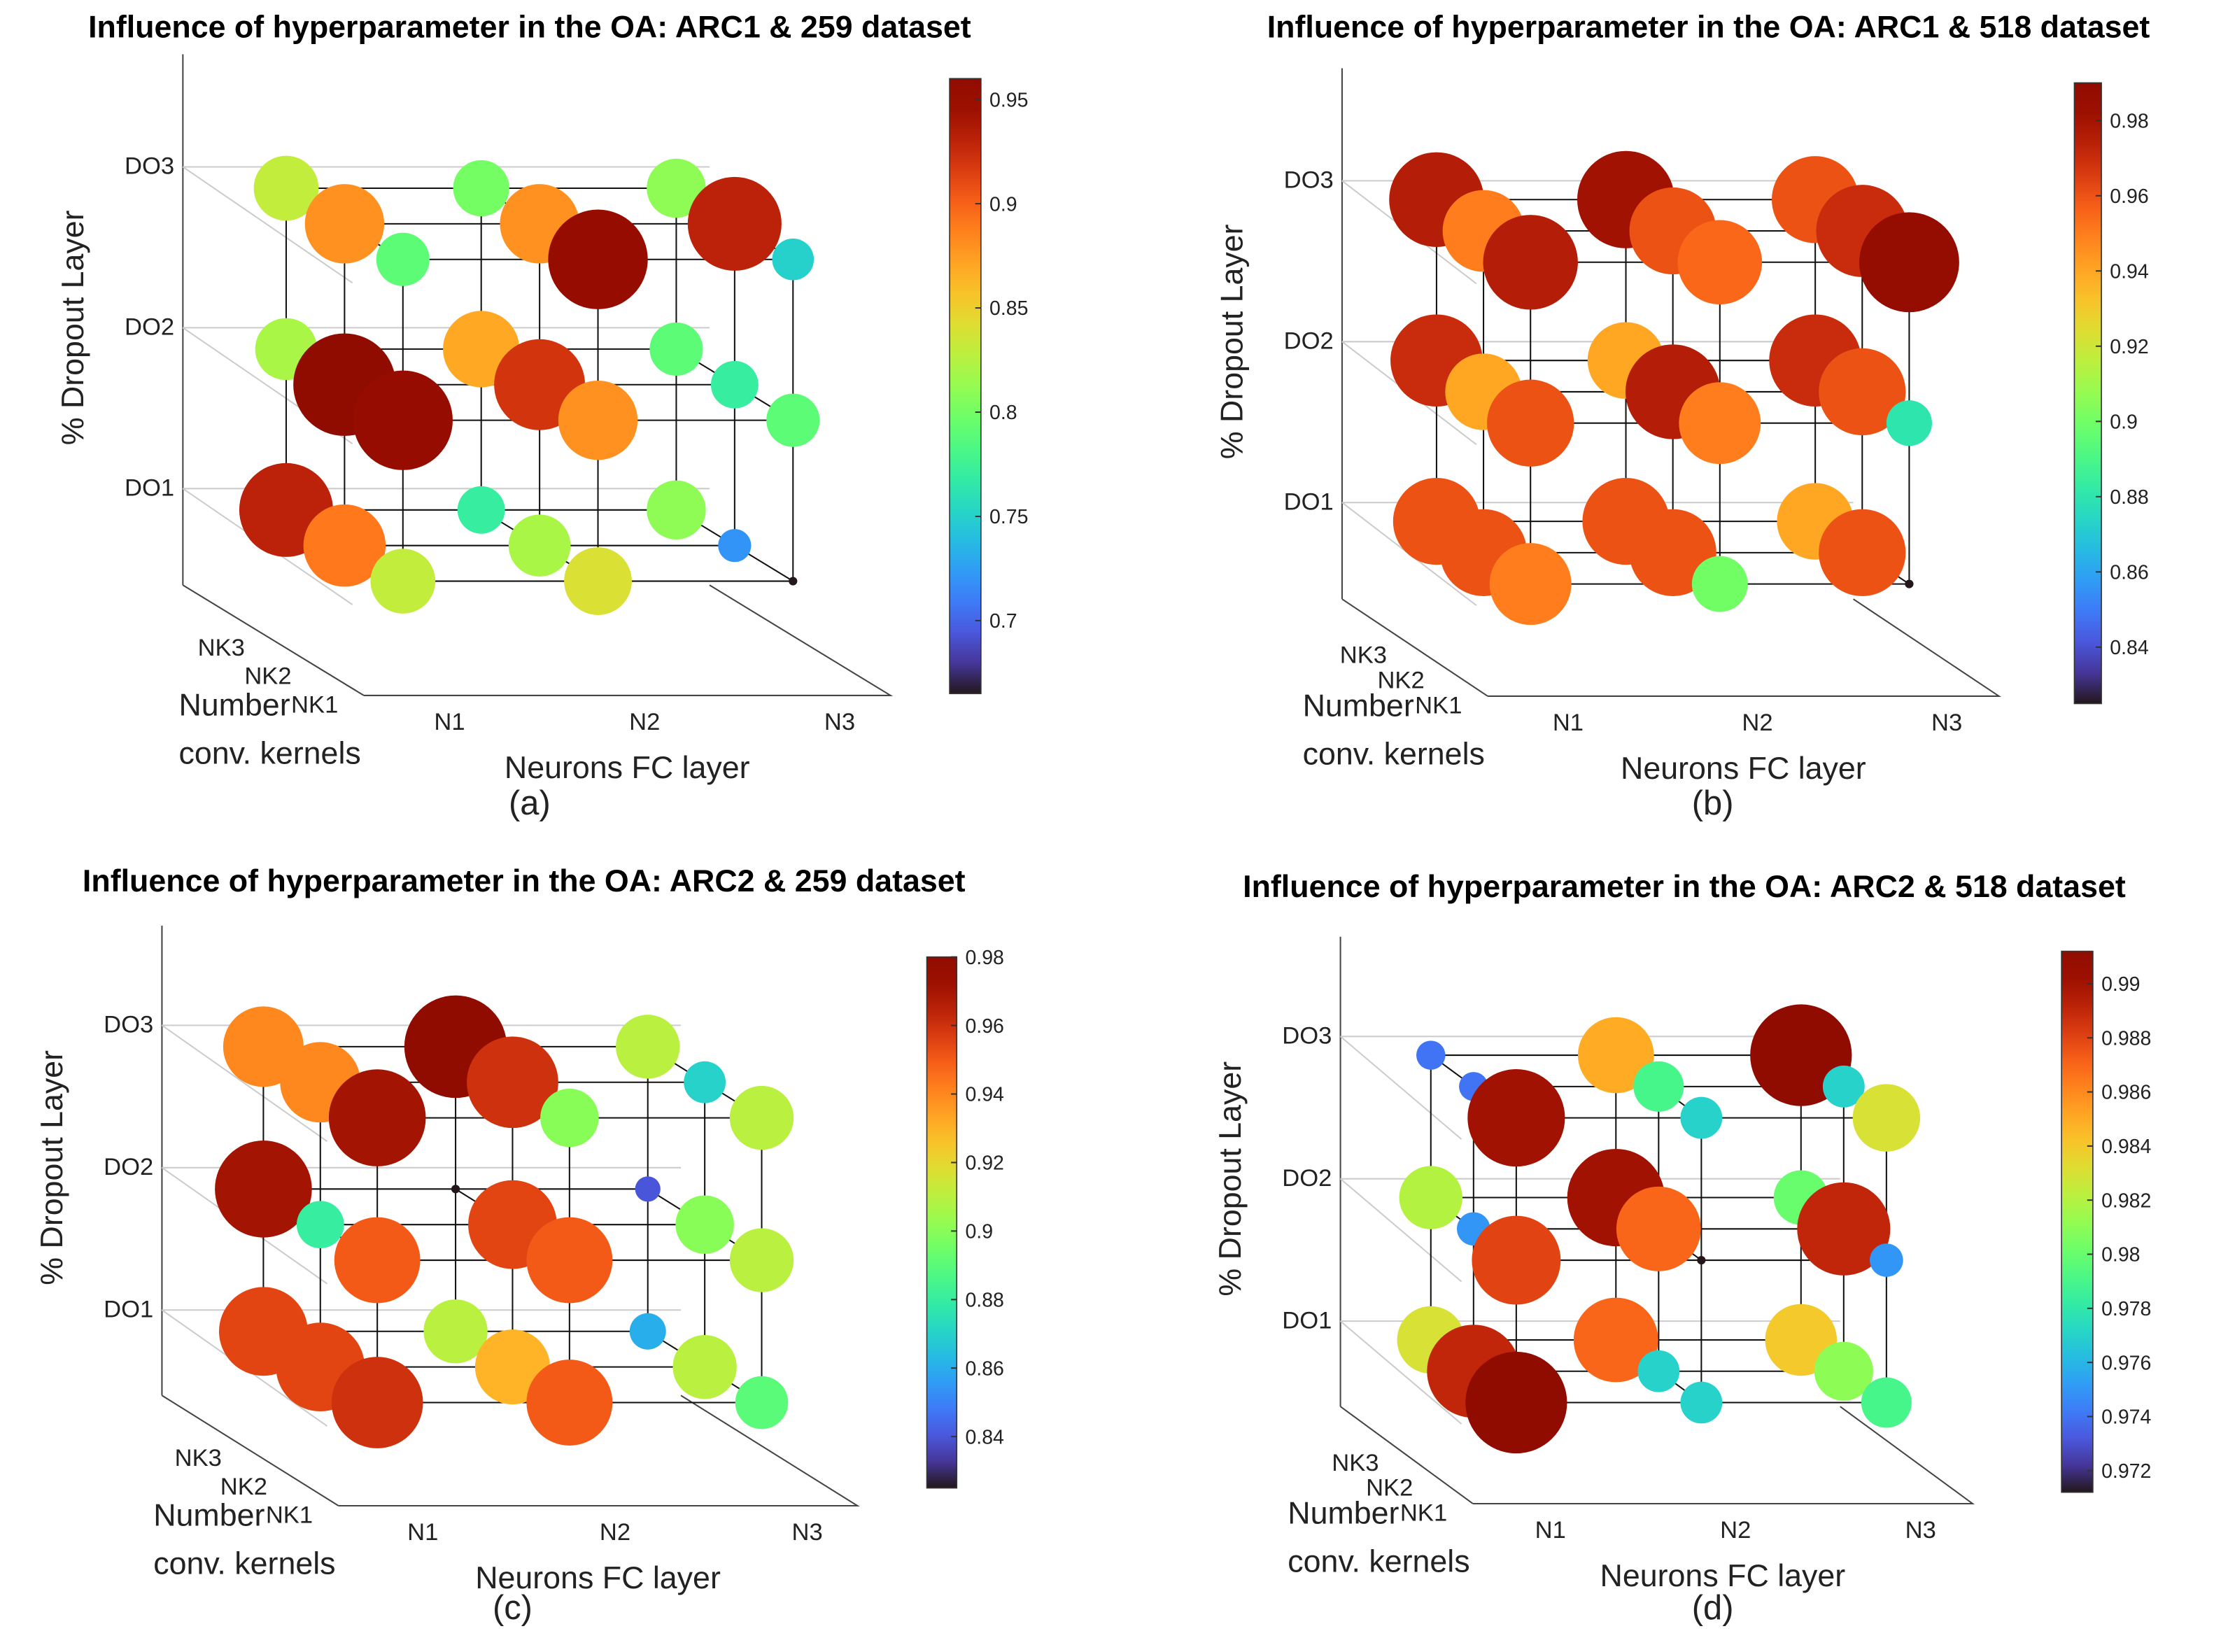 Image resolution: width=2221 pixels, height=1652 pixels. What do you see at coordinates (2124, 422) in the screenshot?
I see `colorbar-tick-label: 0.9` at bounding box center [2124, 422].